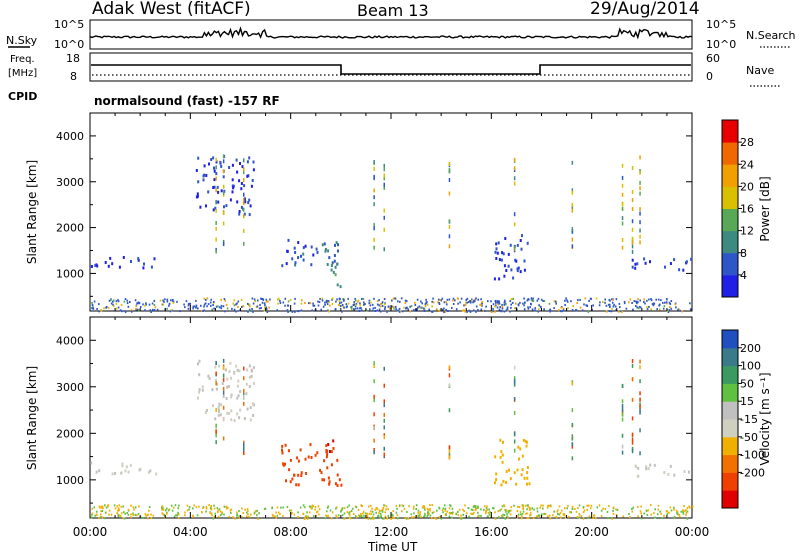 The height and width of the screenshot is (554, 800). Describe the element at coordinates (747, 209) in the screenshot. I see `colorbar-tick-label: 16` at that location.